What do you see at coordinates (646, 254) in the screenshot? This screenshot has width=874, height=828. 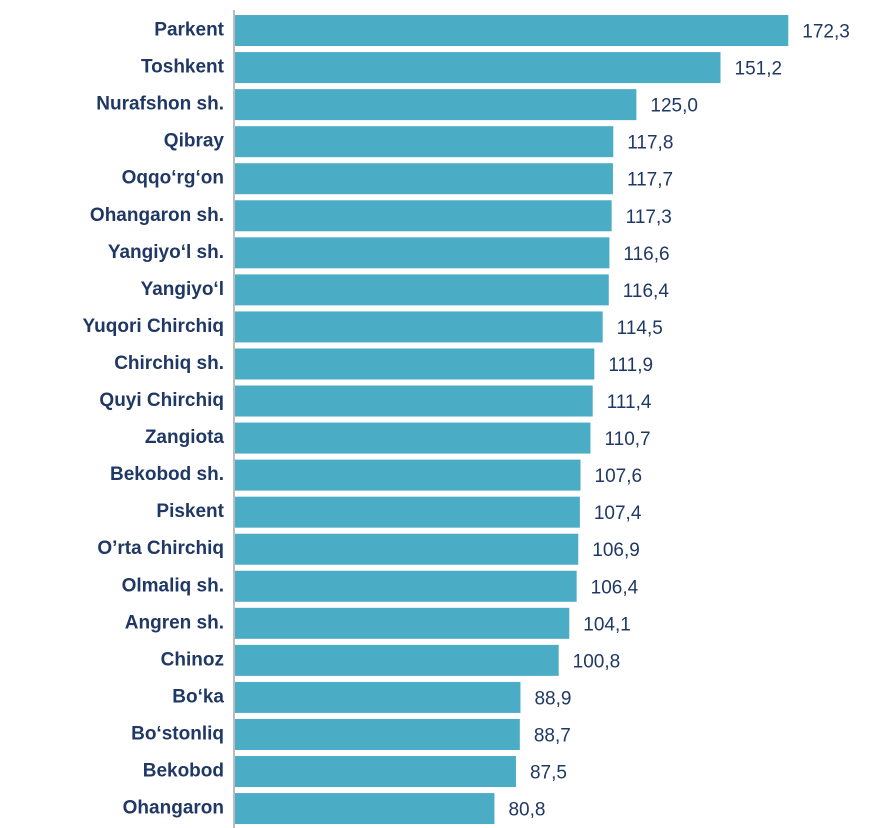 I see `value-label: 116,6` at bounding box center [646, 254].